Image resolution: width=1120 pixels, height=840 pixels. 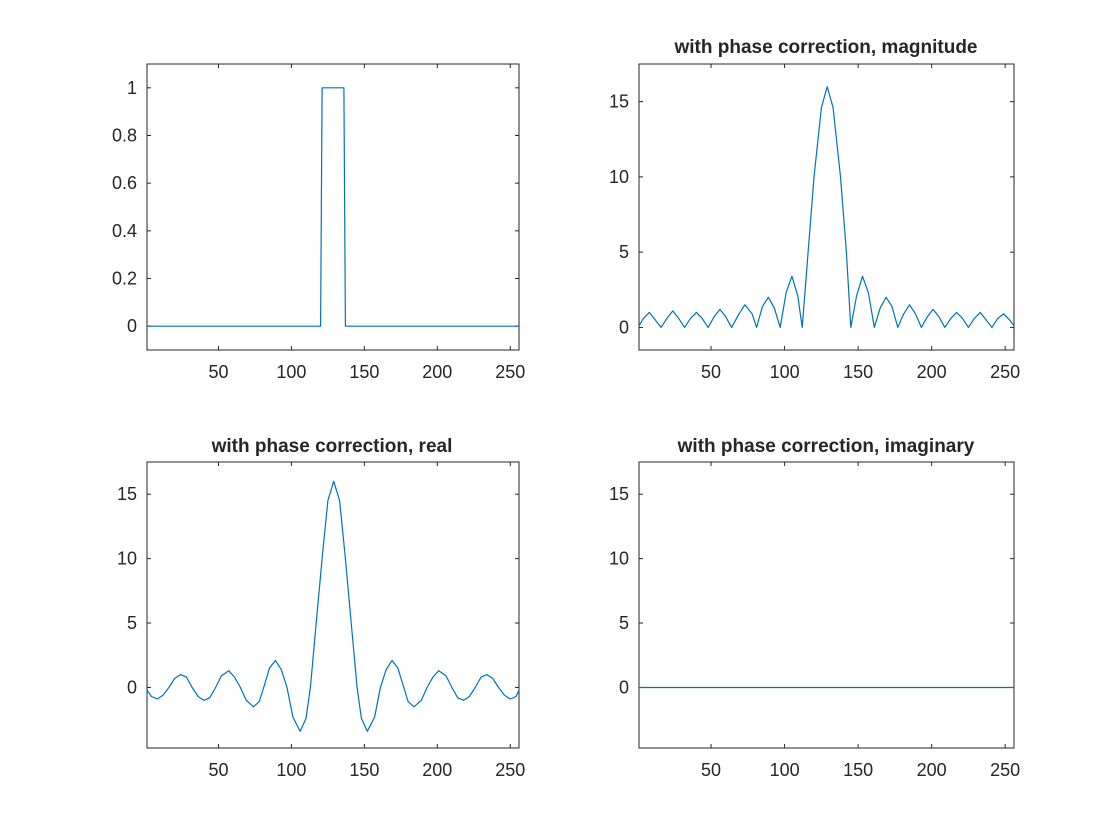 What do you see at coordinates (332, 446) in the screenshot?
I see `panel-title: with phase correction, real` at bounding box center [332, 446].